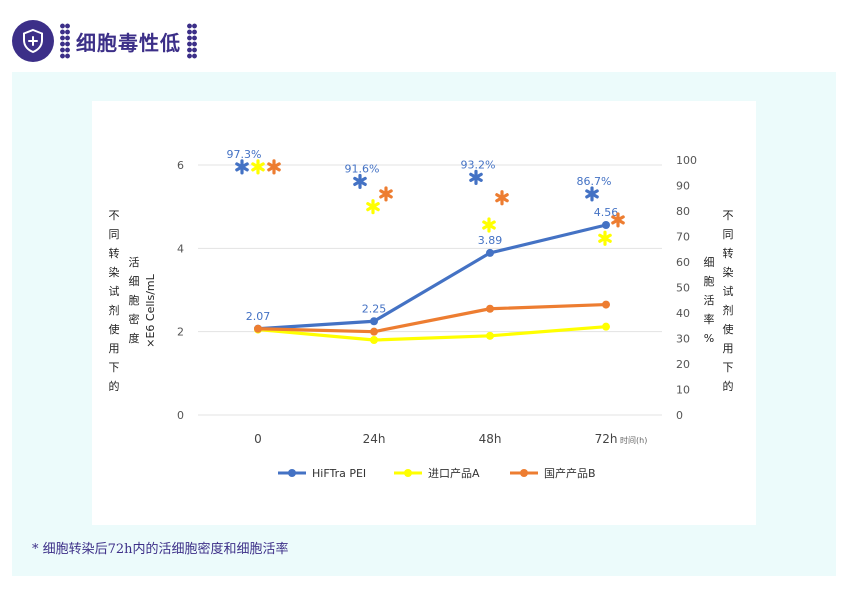 The width and height of the screenshot is (851, 598). What do you see at coordinates (728, 291) in the screenshot?
I see `y-right-note-char: 试` at bounding box center [728, 291].